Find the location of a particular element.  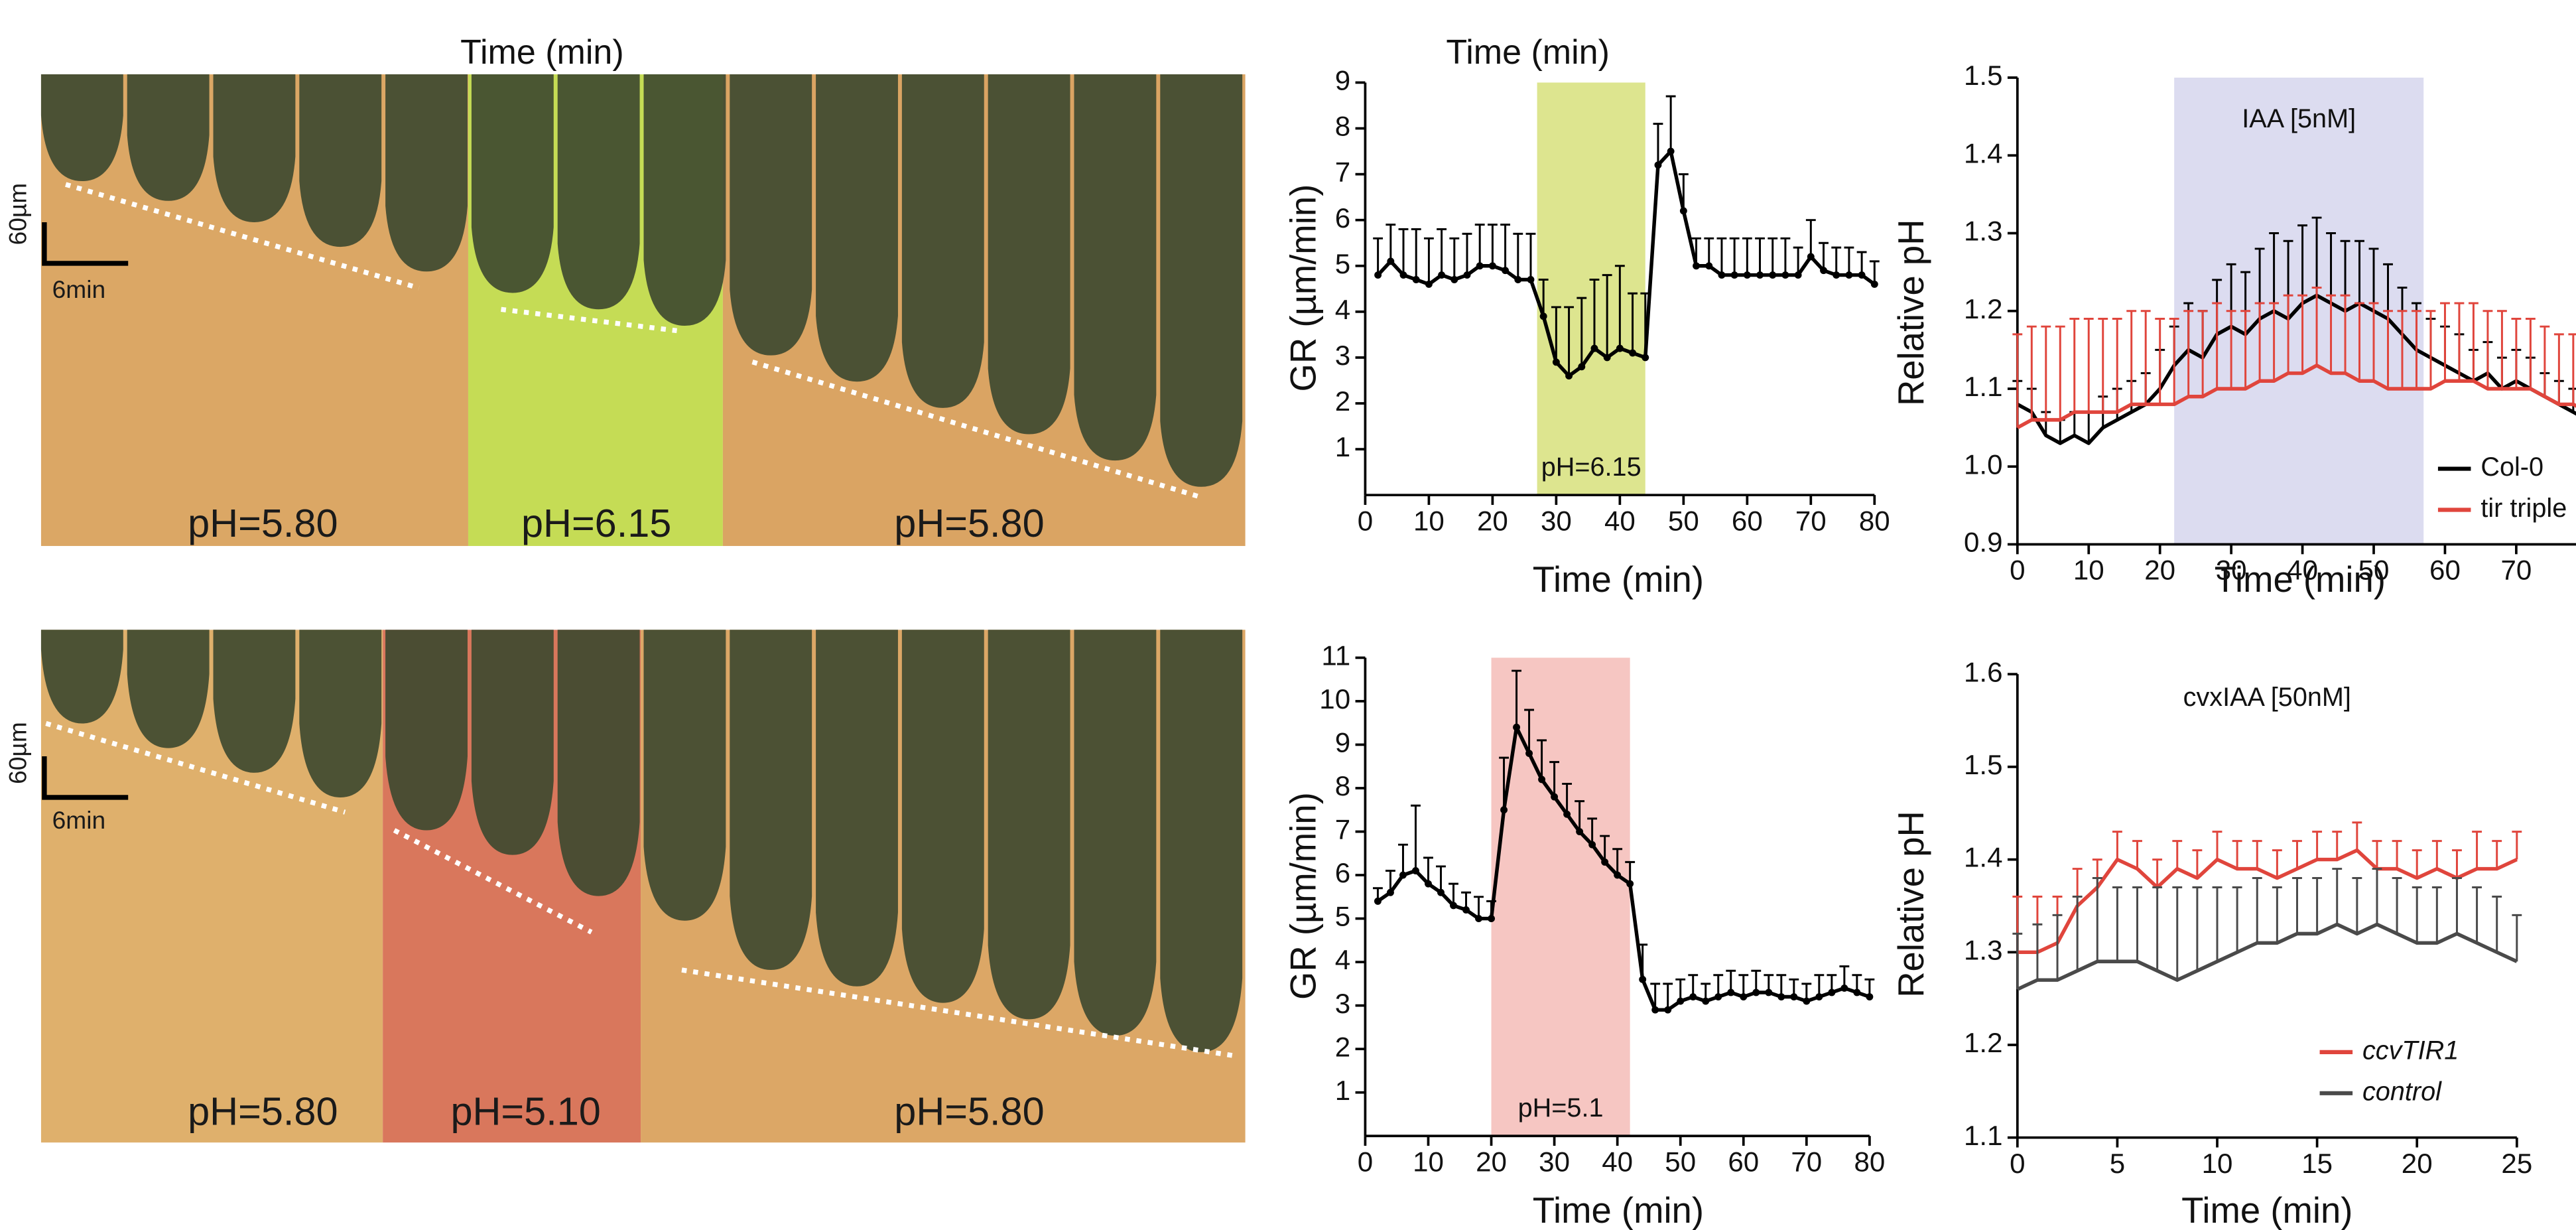

section-label: pH=5.80 is located at coordinates (263, 1111).